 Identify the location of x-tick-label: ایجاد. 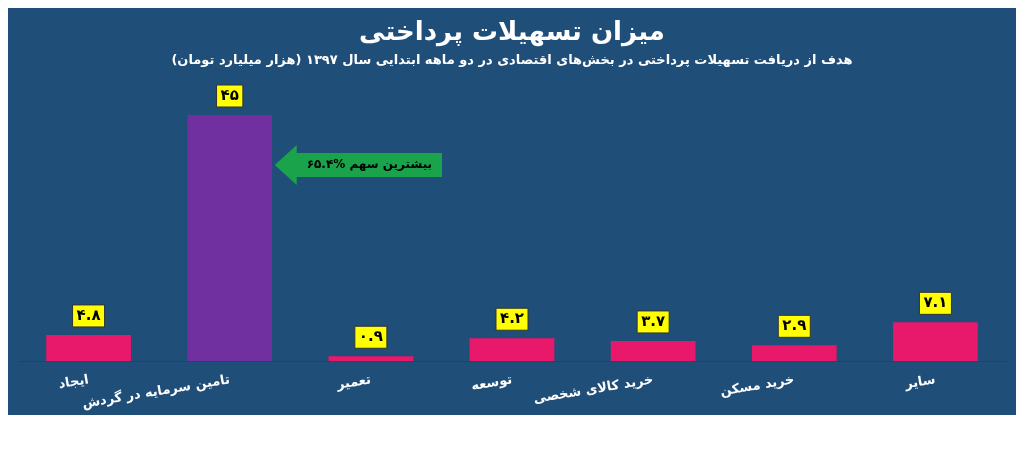
(73, 381).